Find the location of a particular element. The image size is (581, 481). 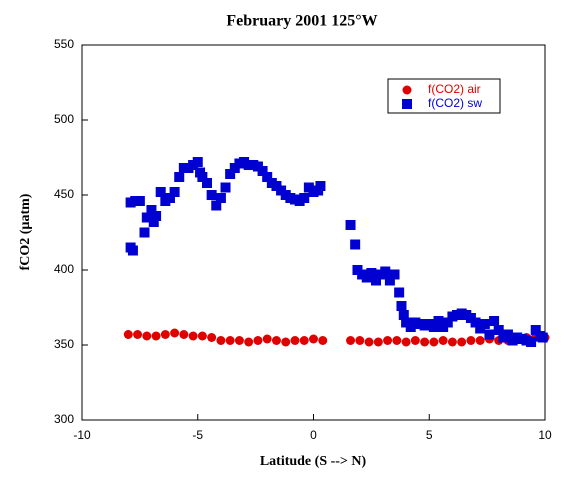

x-tick-label: -5 is located at coordinates (197, 435).